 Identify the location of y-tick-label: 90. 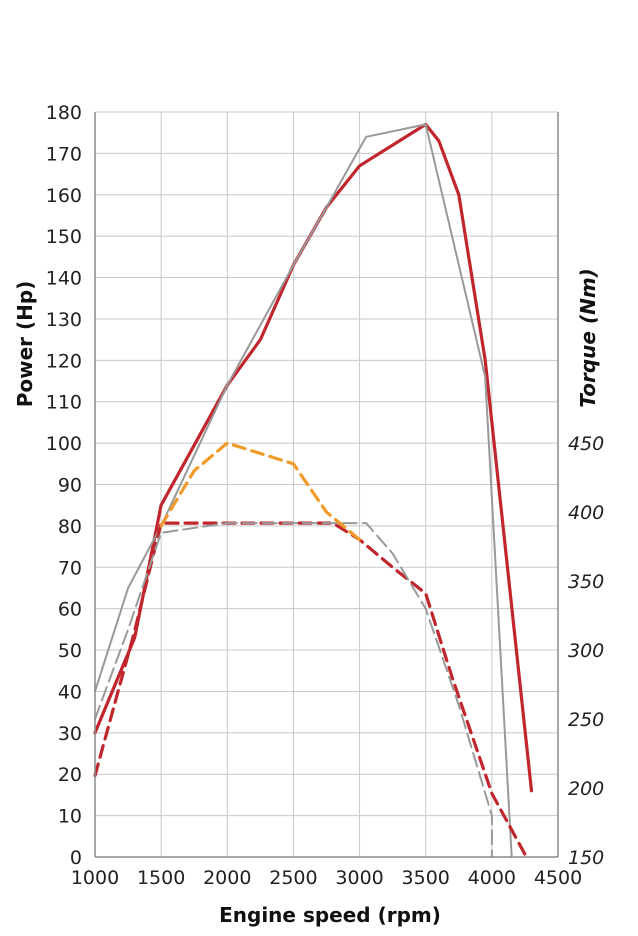
(70, 486).